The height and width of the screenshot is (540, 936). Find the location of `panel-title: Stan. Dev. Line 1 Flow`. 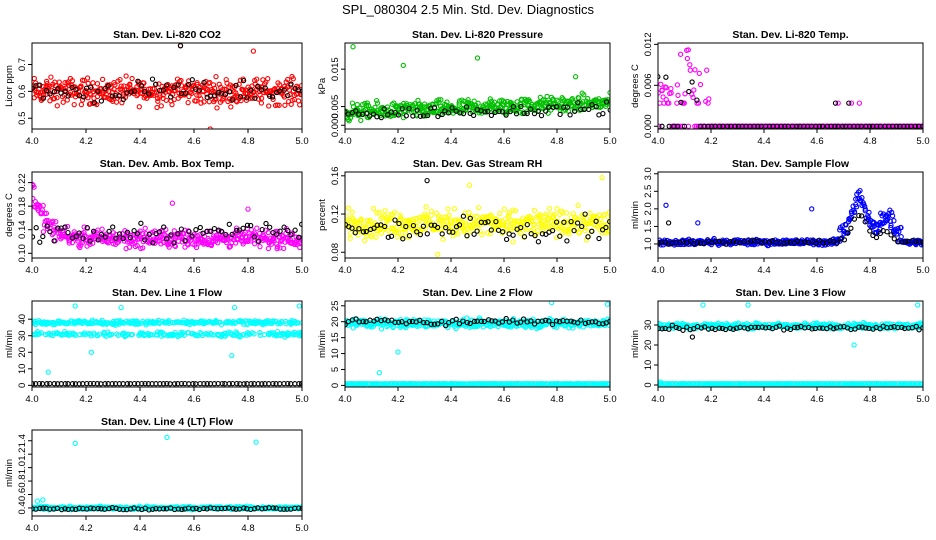

panel-title: Stan. Dev. Line 1 Flow is located at coordinates (167, 293).